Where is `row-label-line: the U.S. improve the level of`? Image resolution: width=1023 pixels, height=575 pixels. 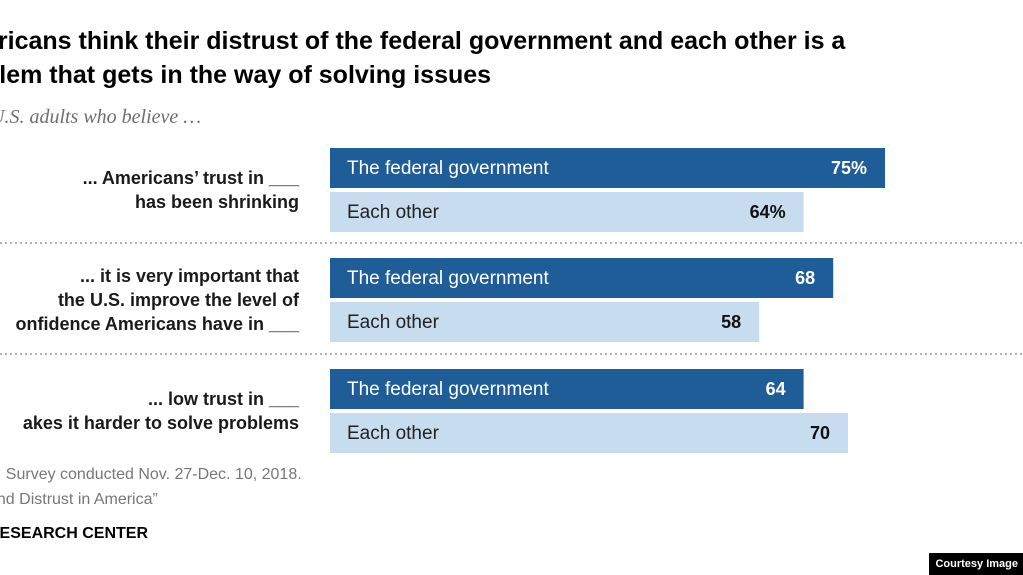 row-label-line: the U.S. improve the level of is located at coordinates (179, 300).